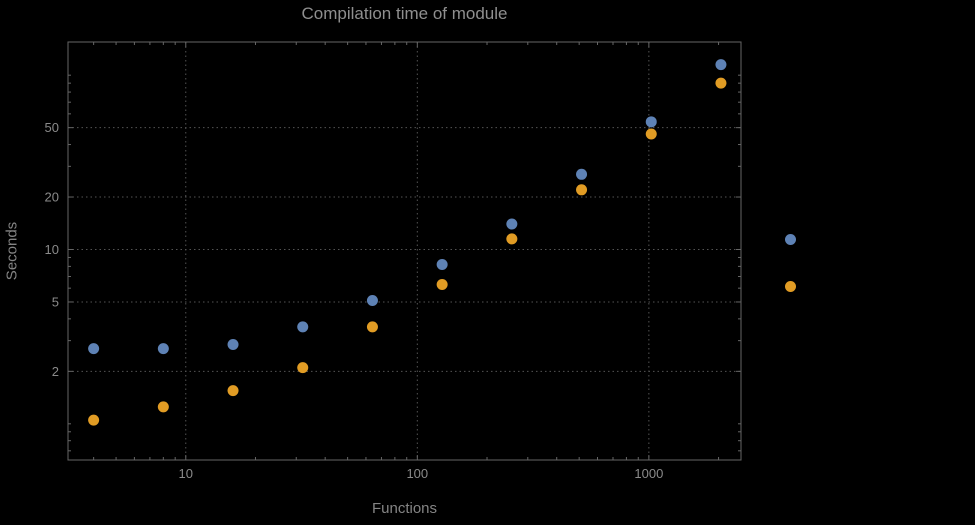 The image size is (975, 525). What do you see at coordinates (404, 13) in the screenshot?
I see `chart-title: Compilation time of module` at bounding box center [404, 13].